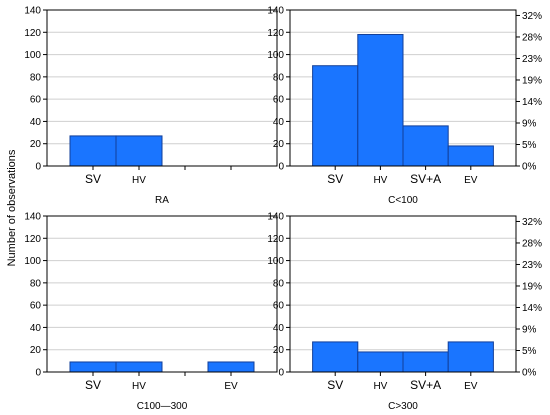 This screenshot has width=550, height=415. Describe the element at coordinates (162, 200) in the screenshot. I see `panel-label: RA` at that location.